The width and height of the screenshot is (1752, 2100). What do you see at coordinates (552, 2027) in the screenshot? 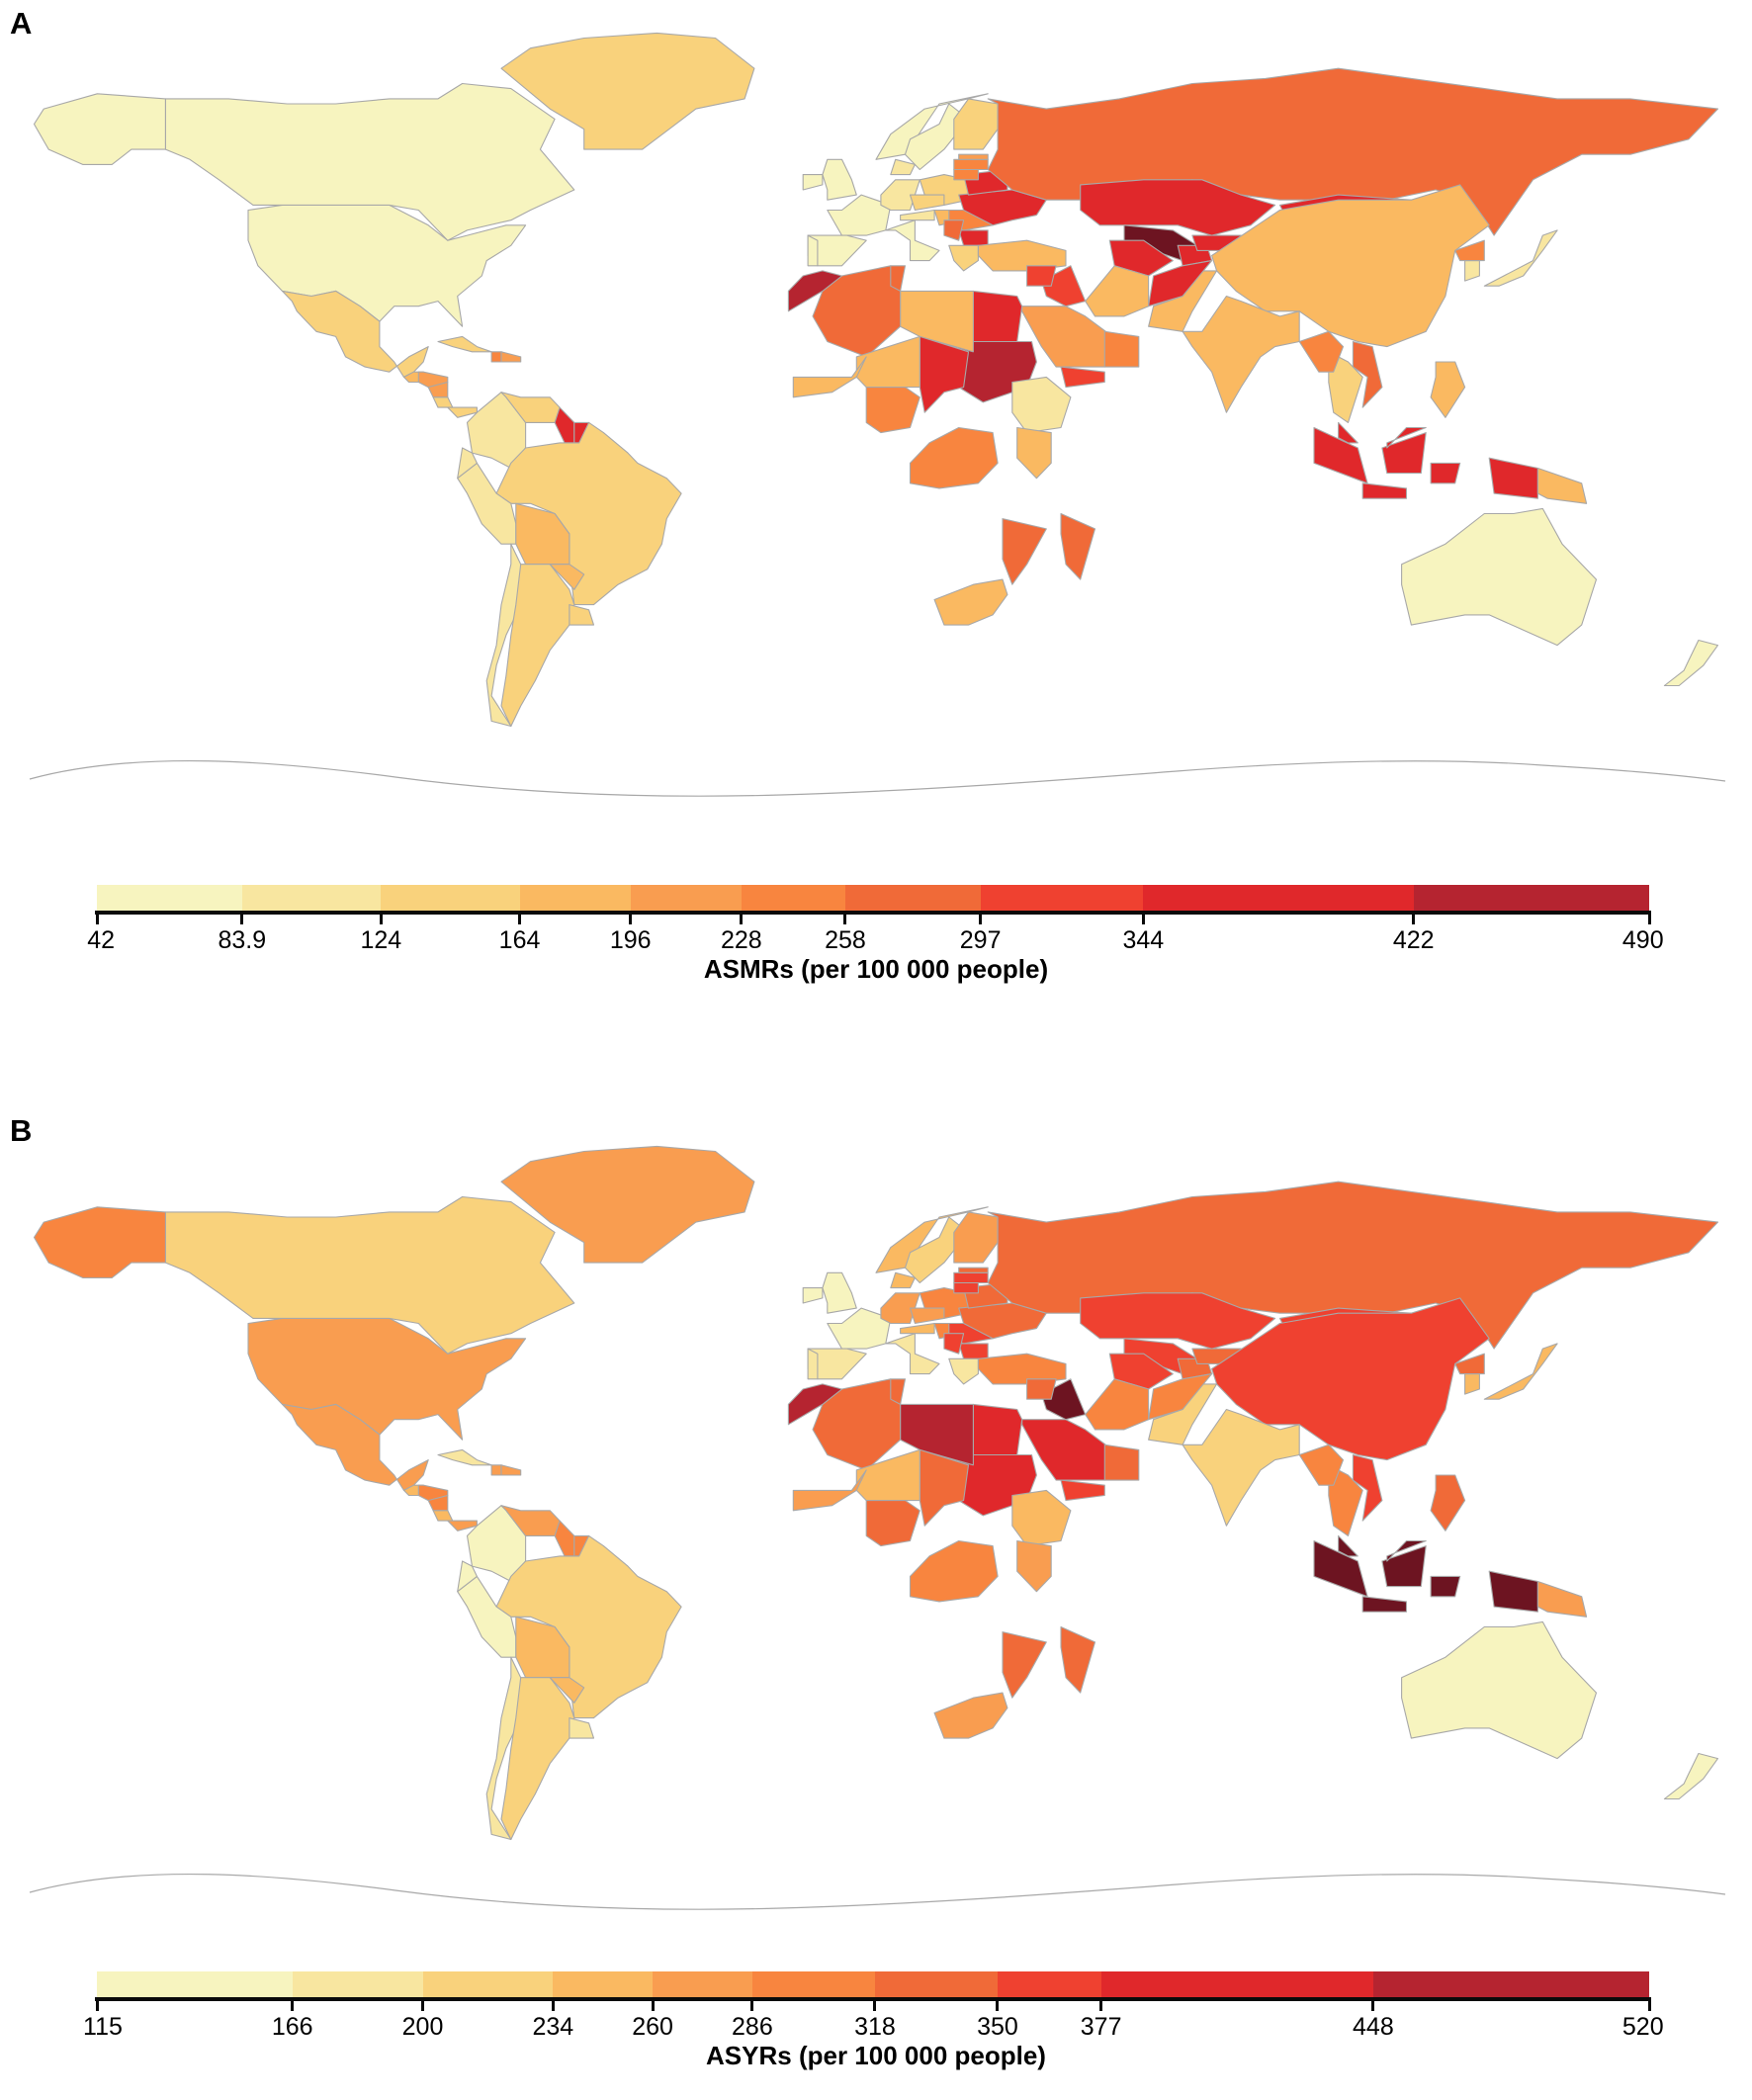
I see `colorbar-tick-label: 234` at bounding box center [552, 2027].